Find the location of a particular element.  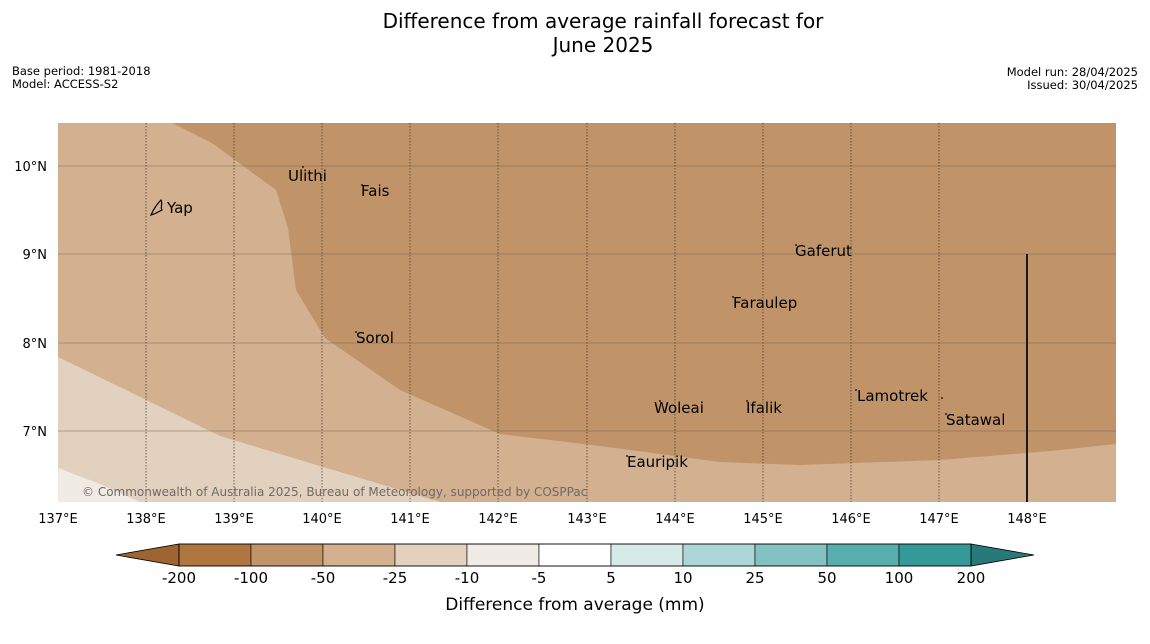

colorbar-extend-high is located at coordinates (1002, 555).